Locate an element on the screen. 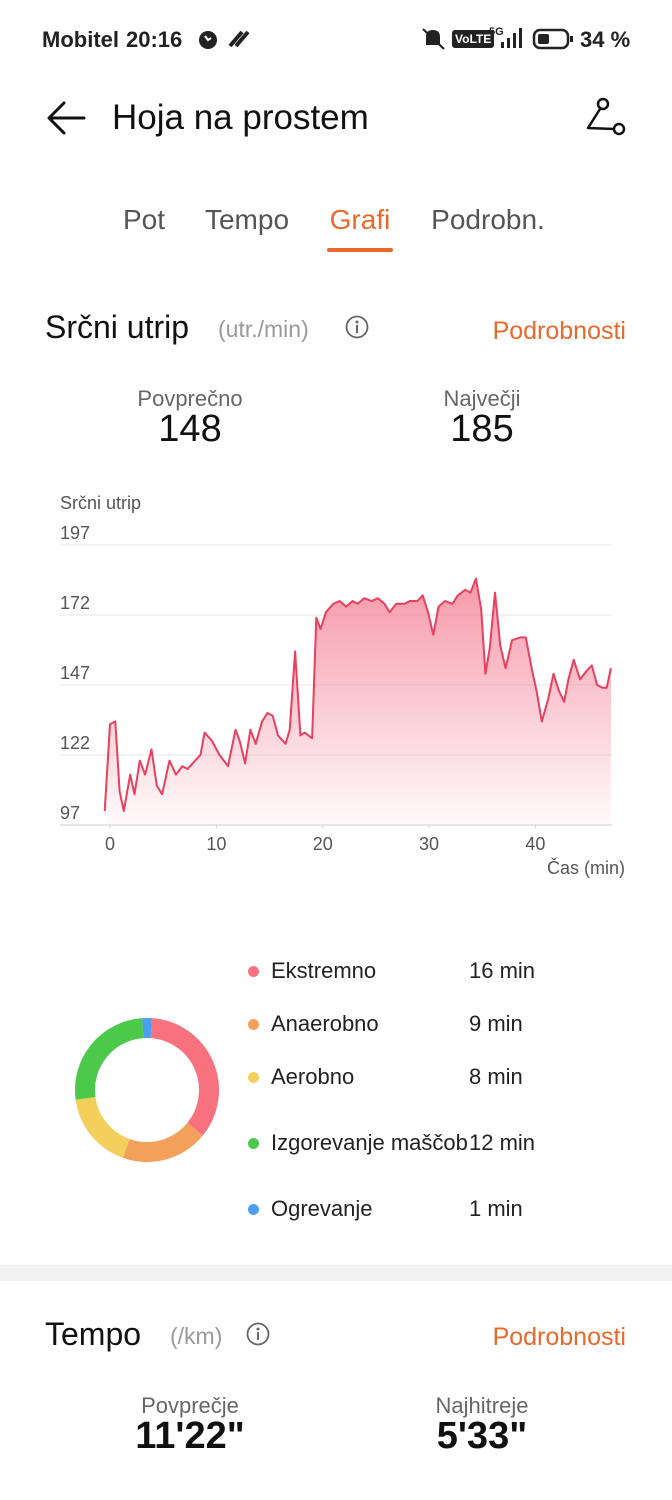 The width and height of the screenshot is (672, 1500). signal-type: 5G is located at coordinates (496, 32).